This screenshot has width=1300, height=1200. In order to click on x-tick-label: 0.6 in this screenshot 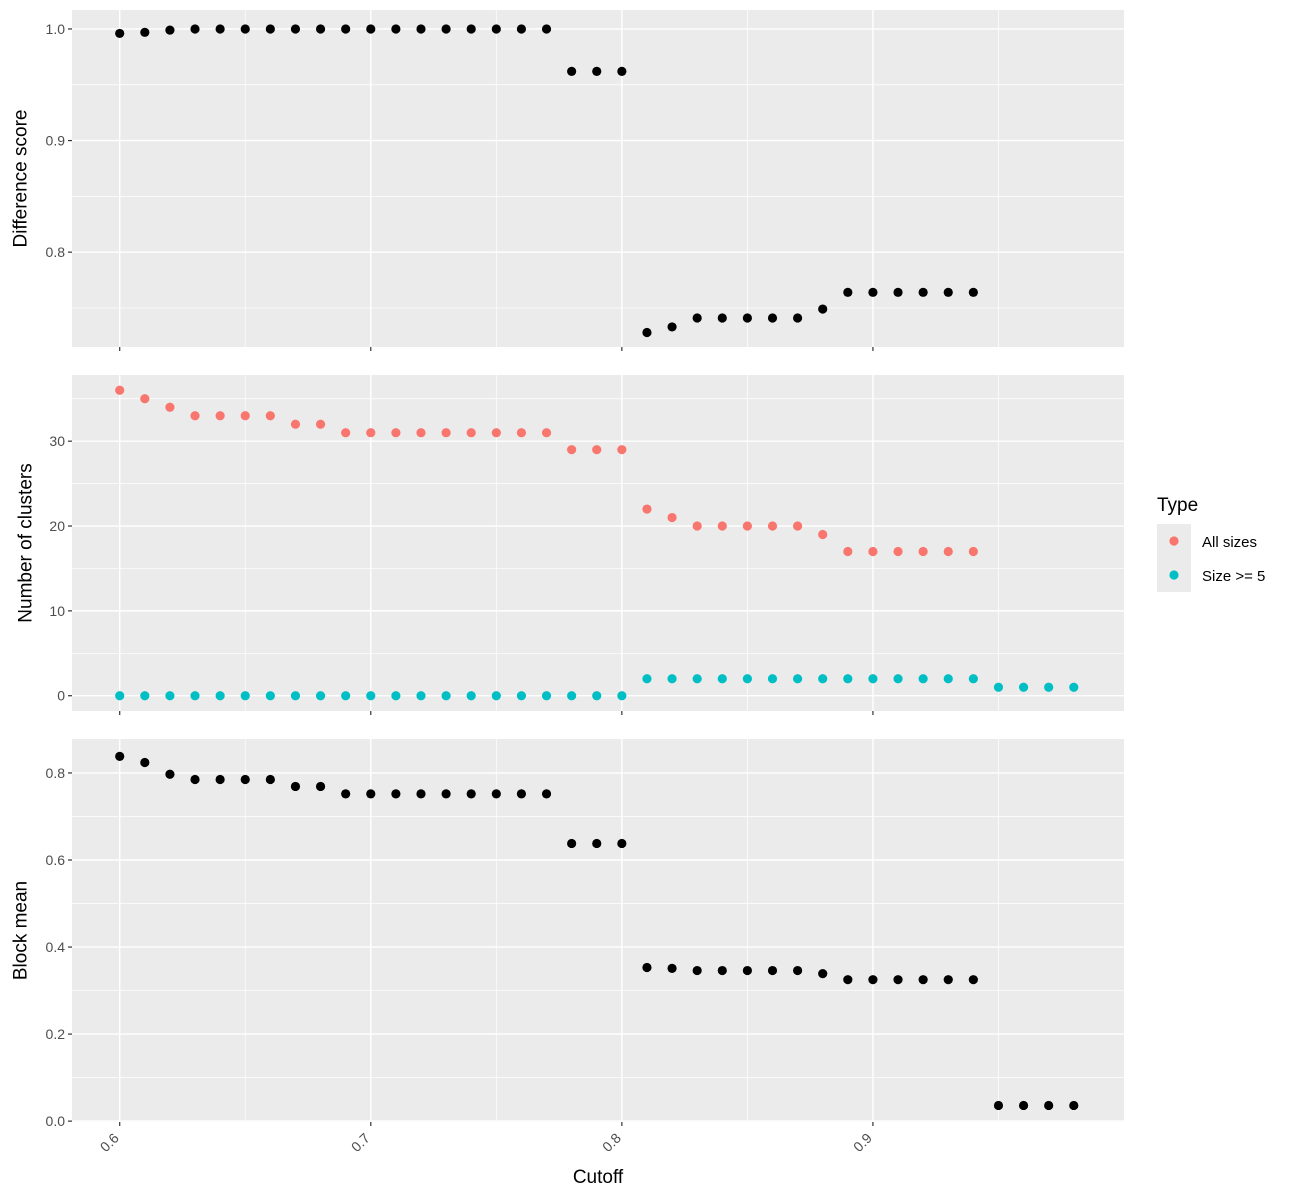, I will do `click(109, 1142)`.